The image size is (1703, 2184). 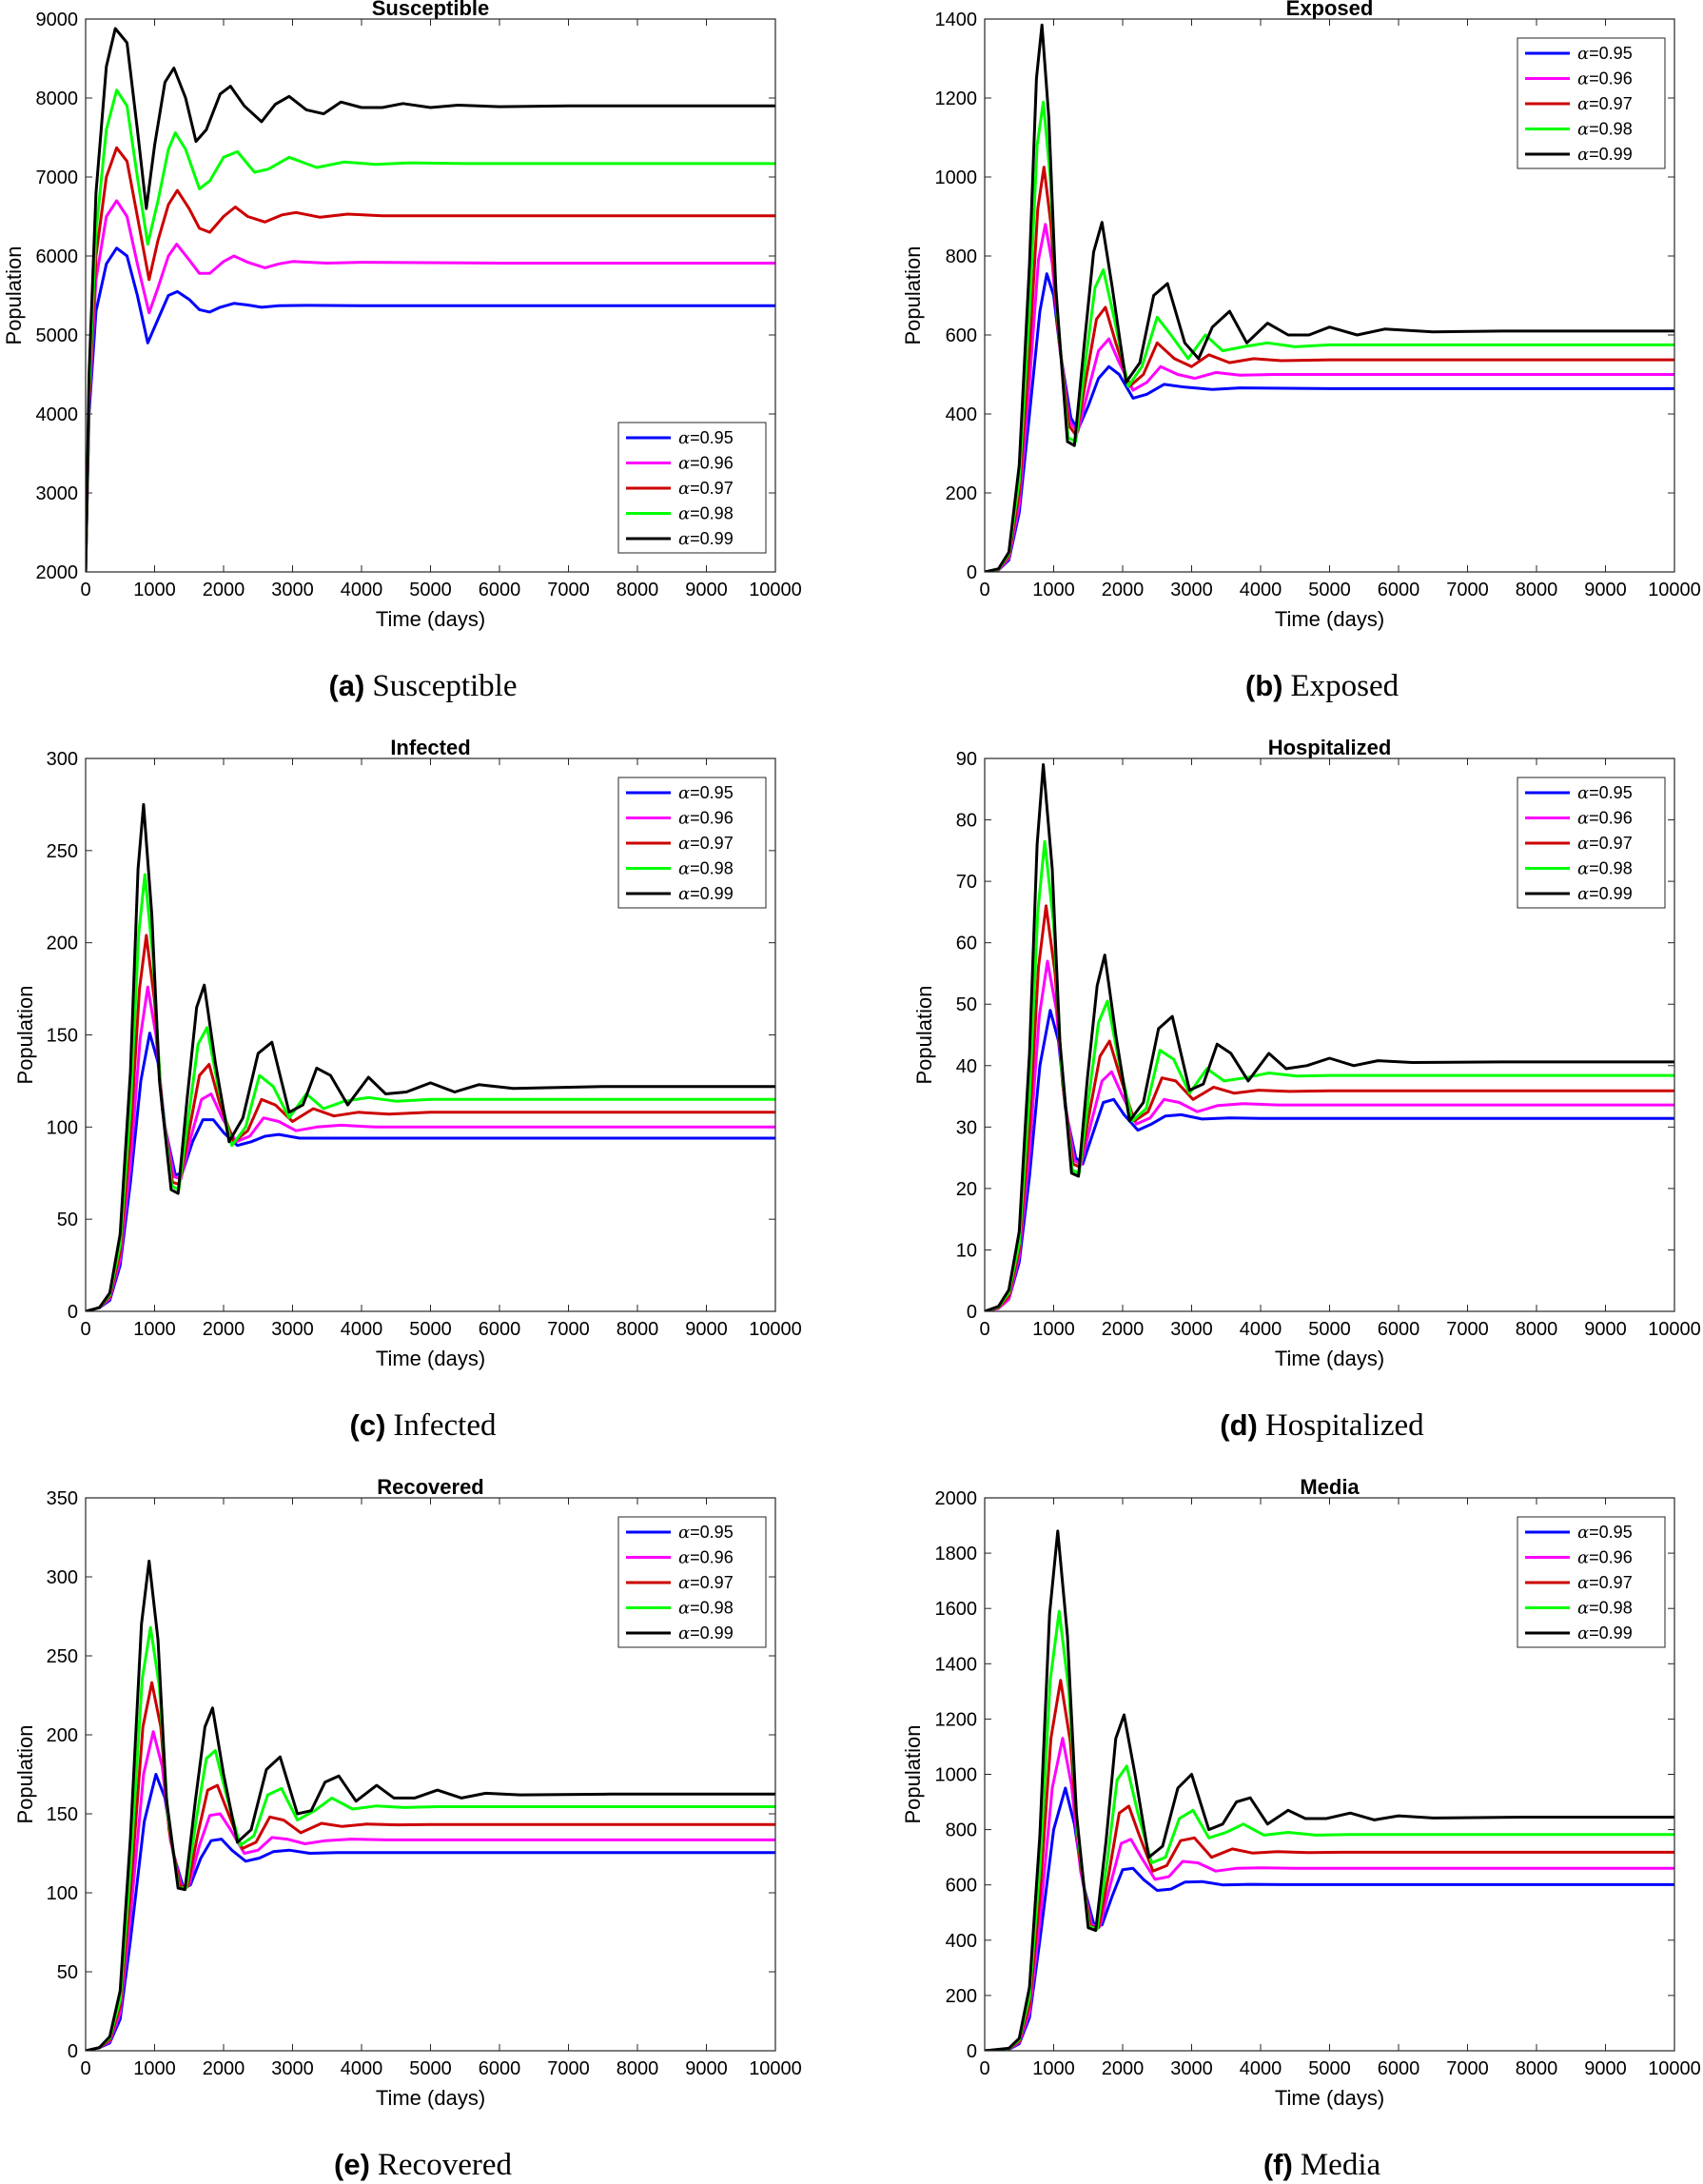 What do you see at coordinates (966, 1127) in the screenshot?
I see `y-tick-label: 30` at bounding box center [966, 1127].